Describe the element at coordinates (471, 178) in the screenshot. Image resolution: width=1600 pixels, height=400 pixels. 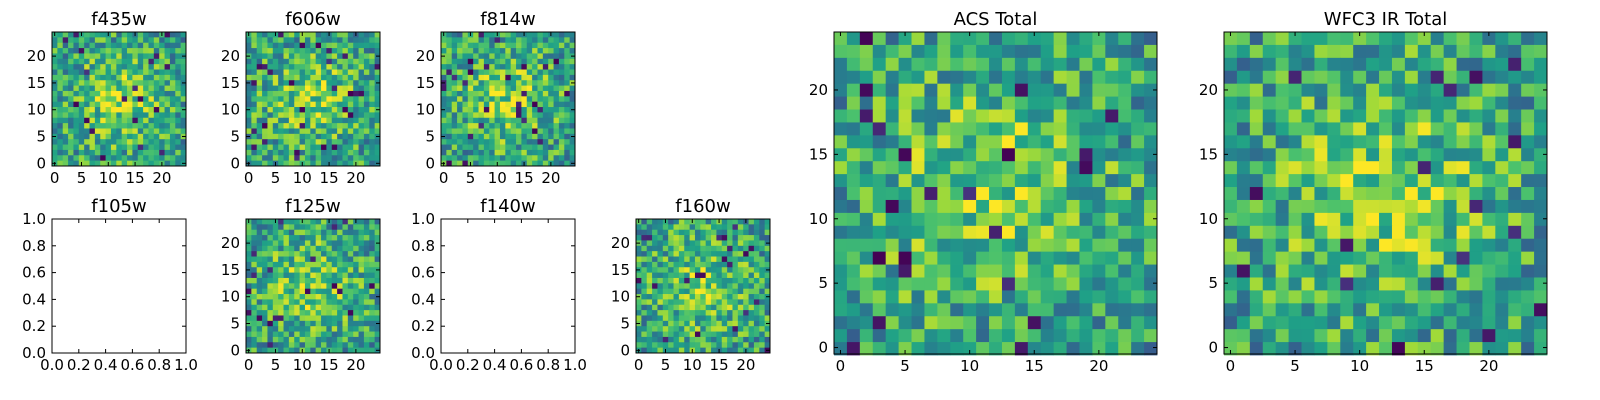
I see `x-tick-label: 5` at that location.